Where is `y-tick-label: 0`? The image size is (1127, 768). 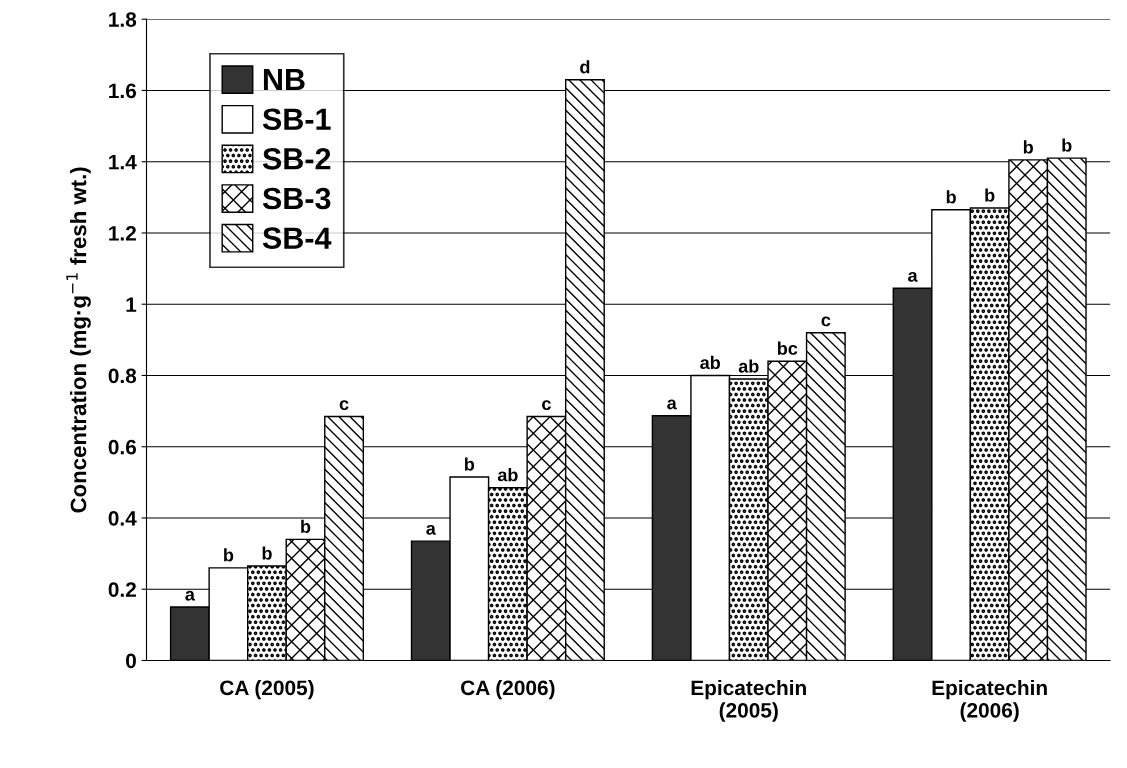 y-tick-label: 0 is located at coordinates (131, 661).